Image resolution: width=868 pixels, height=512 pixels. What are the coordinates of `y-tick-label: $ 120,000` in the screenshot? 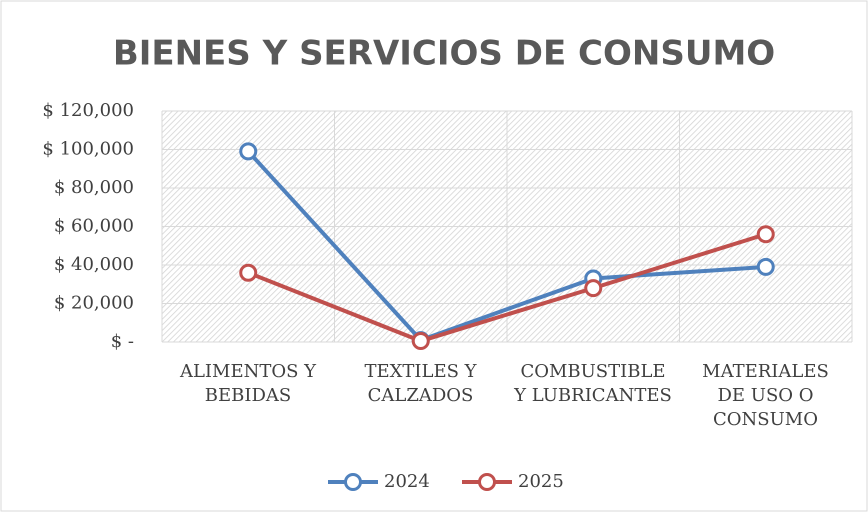 It's located at (88, 110).